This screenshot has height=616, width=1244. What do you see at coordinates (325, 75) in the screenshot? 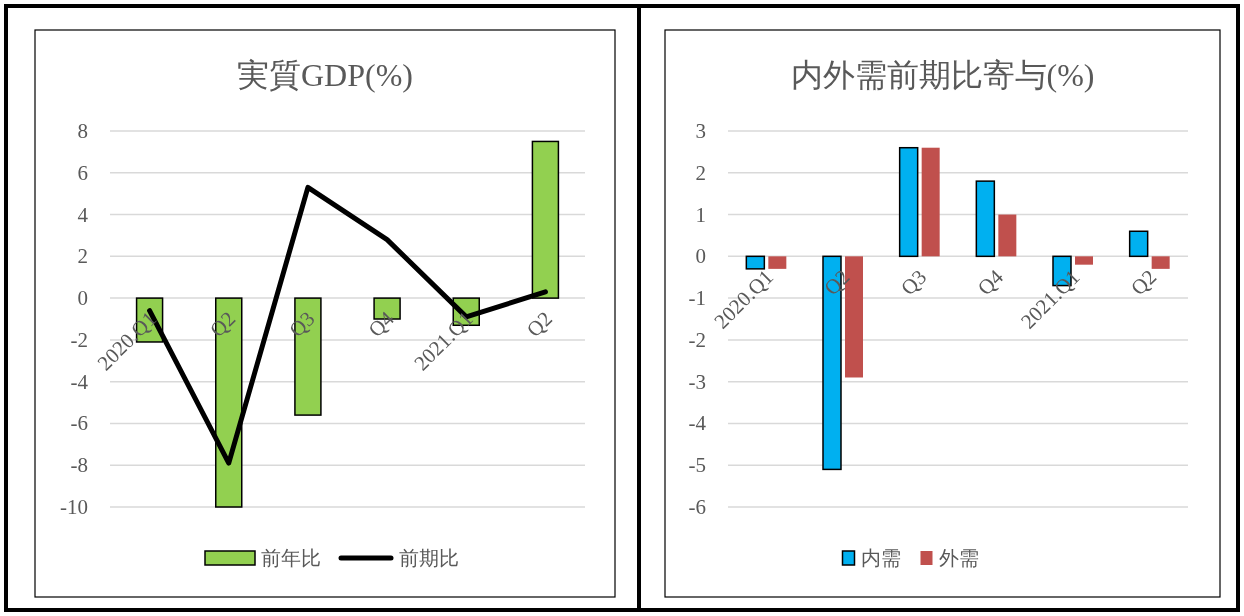
I see `chart-title: 実質GDP(%)` at bounding box center [325, 75].